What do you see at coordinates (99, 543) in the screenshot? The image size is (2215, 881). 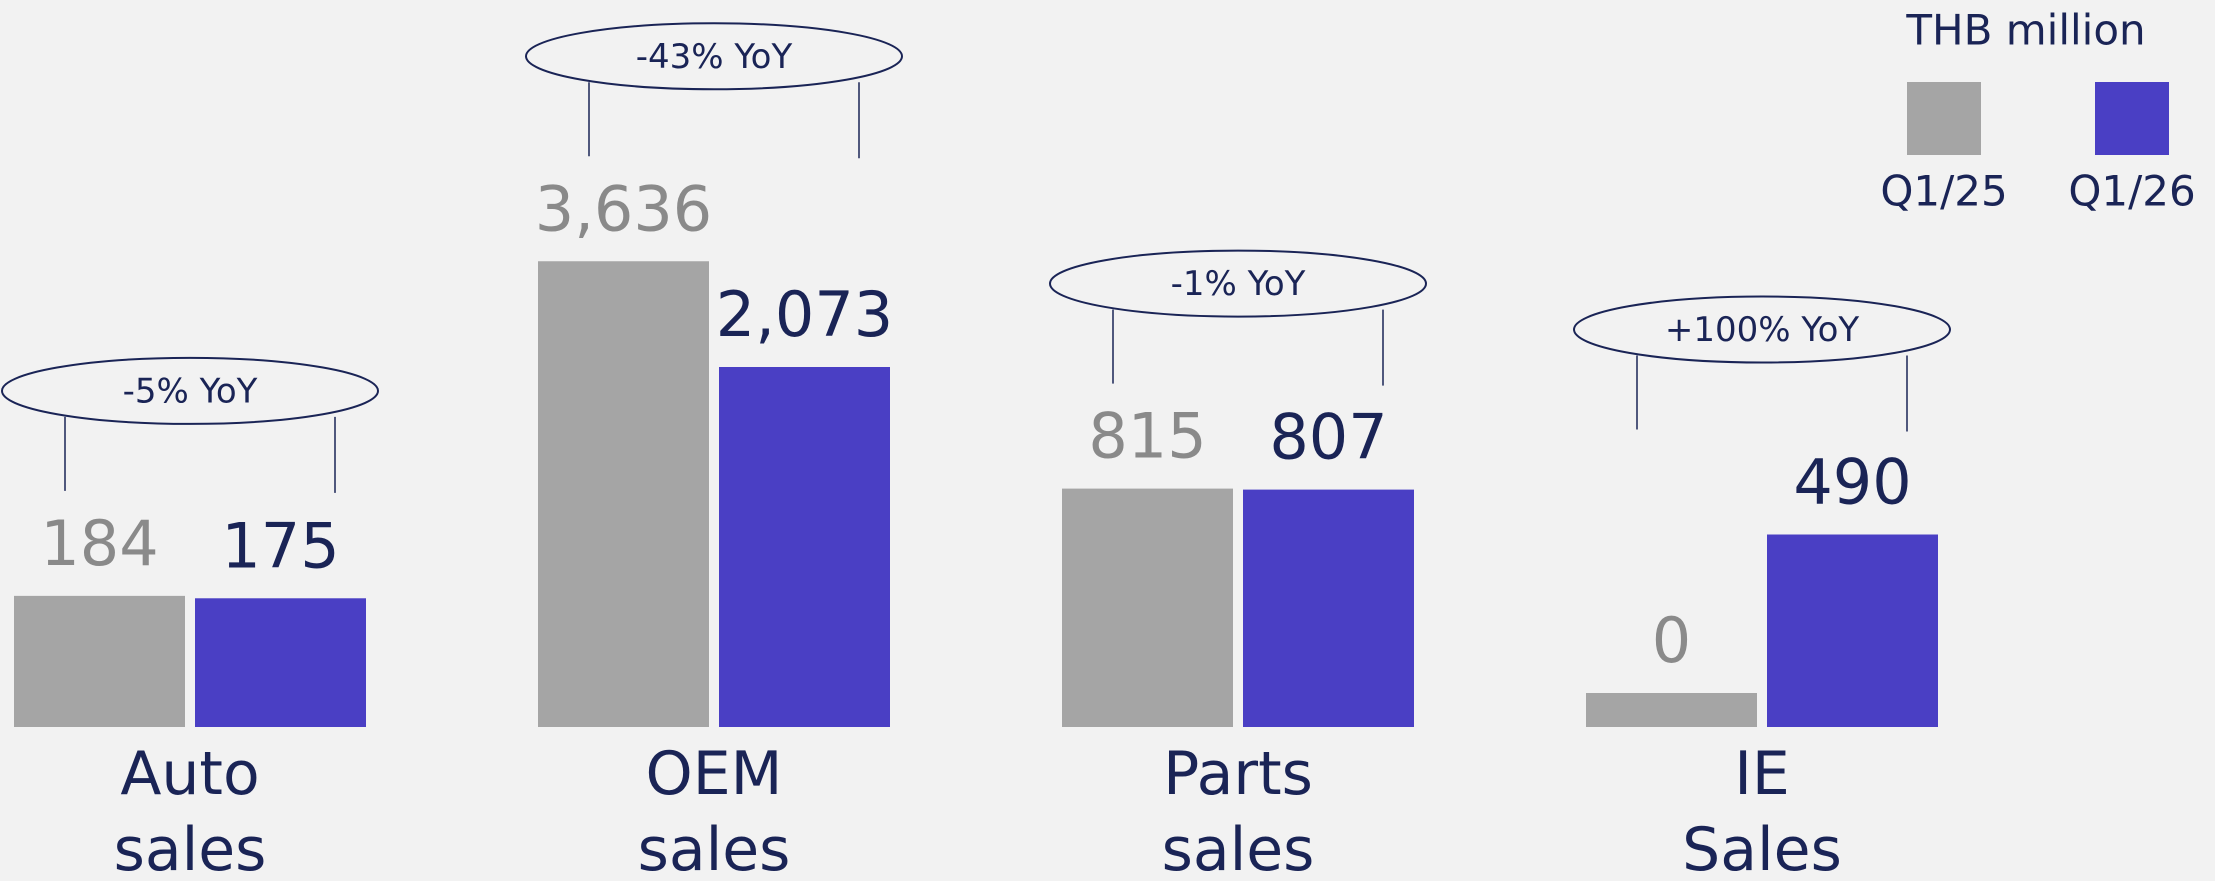 I see `value-label: 184` at bounding box center [99, 543].